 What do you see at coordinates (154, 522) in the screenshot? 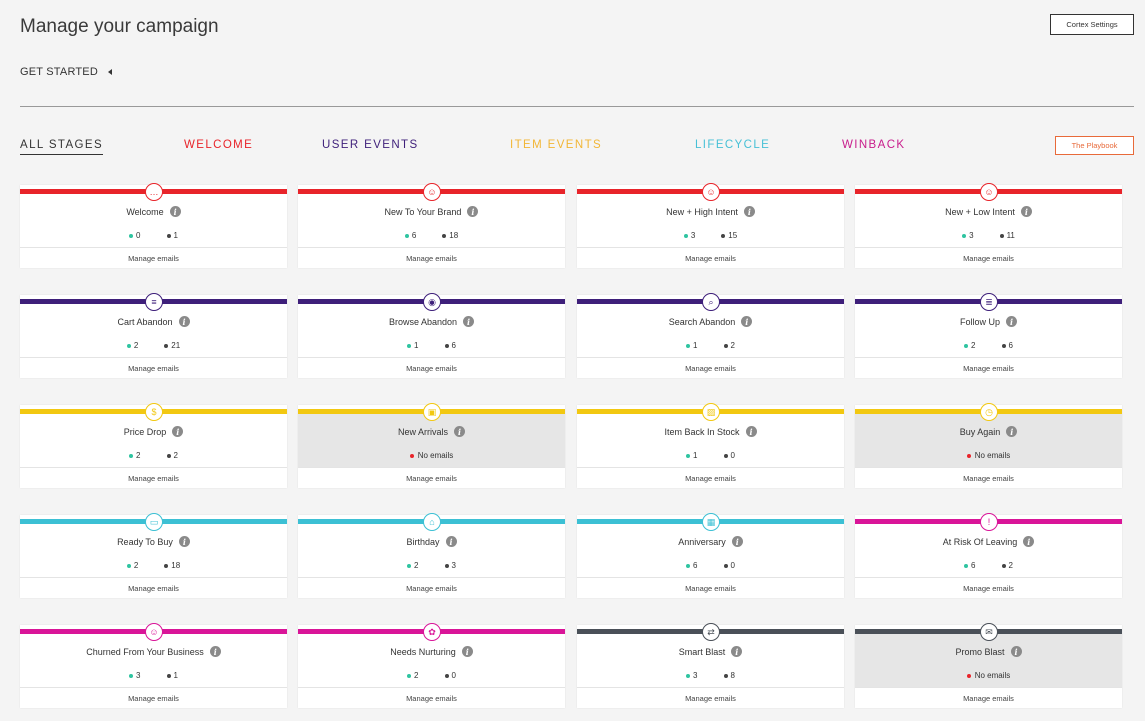
I see `ticket-icon: ▭` at bounding box center [154, 522].